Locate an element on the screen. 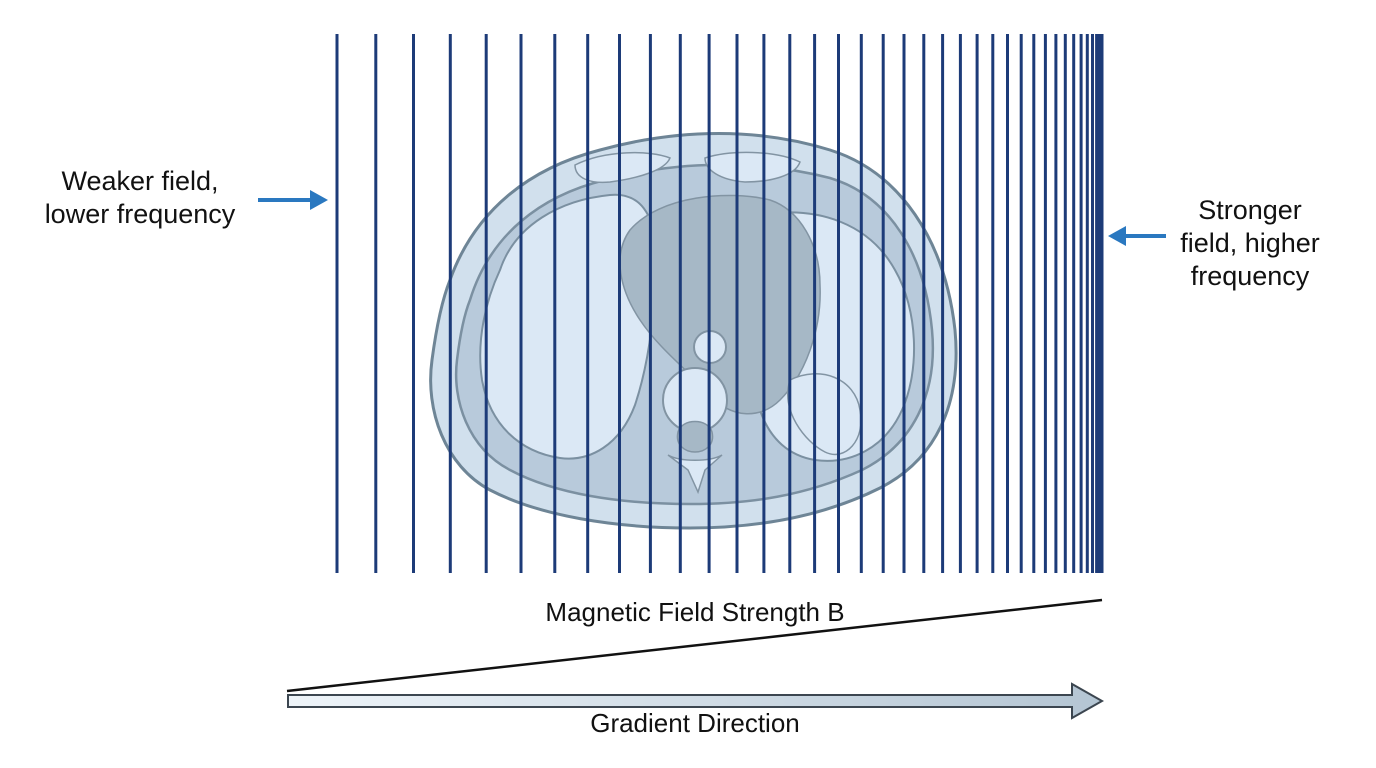  weaker-field-label-line-2: lower frequency is located at coordinates (140, 214).